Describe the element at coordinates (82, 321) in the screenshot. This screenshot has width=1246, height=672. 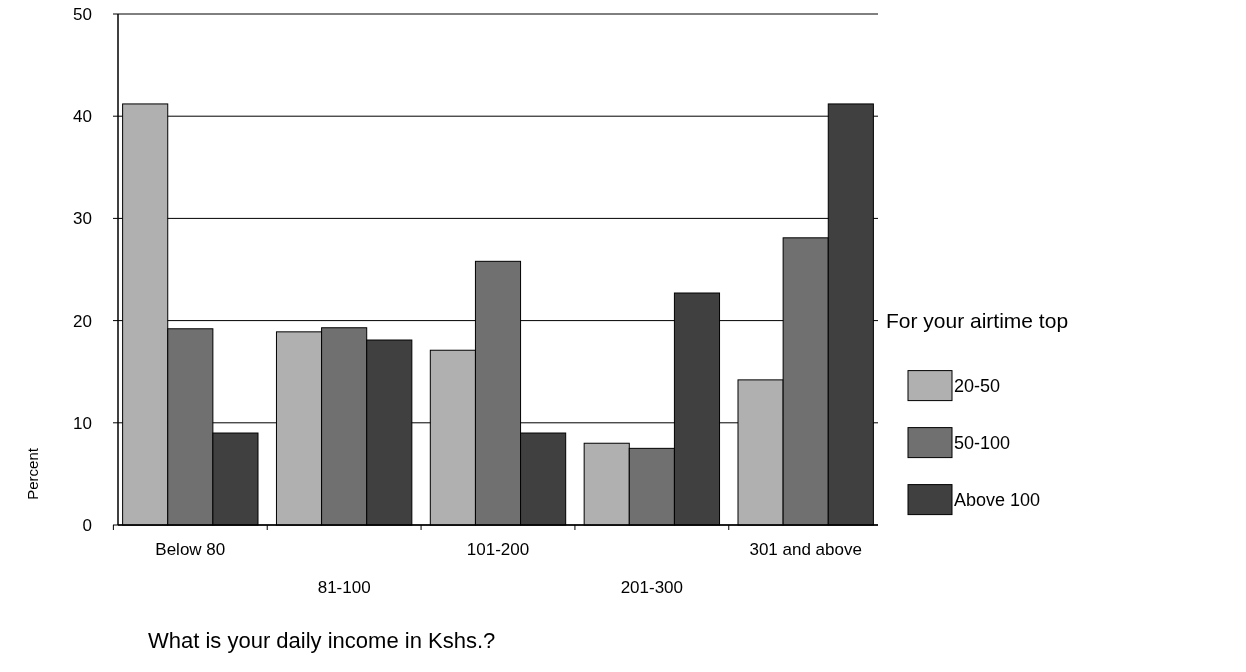
I see `y-tick-label: 20` at that location.